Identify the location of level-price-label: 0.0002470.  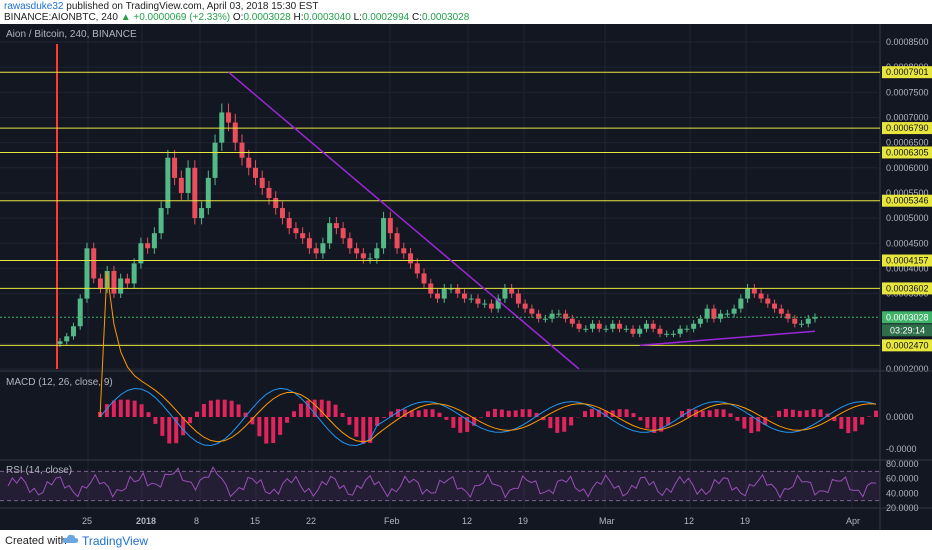
(907, 345).